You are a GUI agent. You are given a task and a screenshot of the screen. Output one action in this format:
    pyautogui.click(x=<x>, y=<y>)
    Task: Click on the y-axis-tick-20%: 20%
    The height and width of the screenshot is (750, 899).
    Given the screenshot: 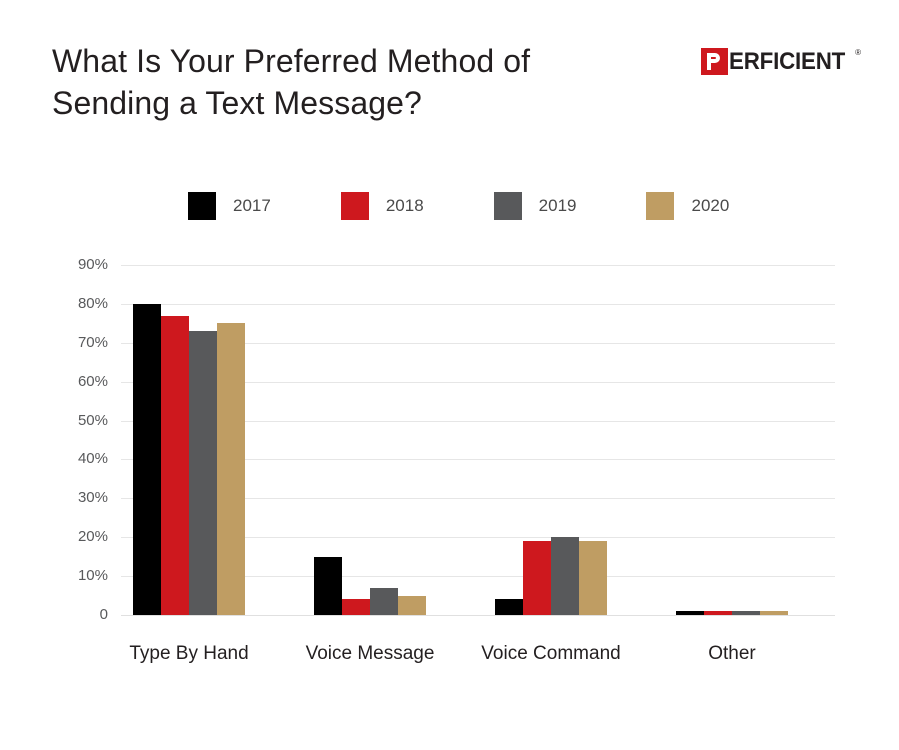 What is the action you would take?
    pyautogui.click(x=92, y=537)
    